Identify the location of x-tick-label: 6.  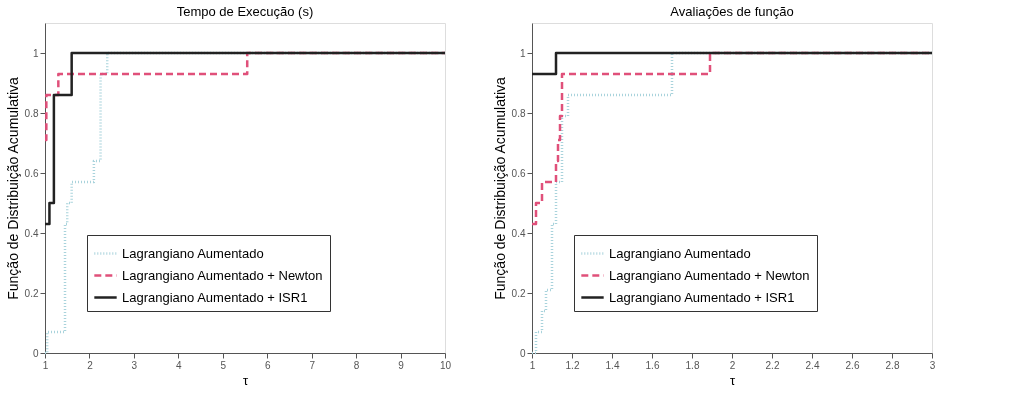
(267, 365).